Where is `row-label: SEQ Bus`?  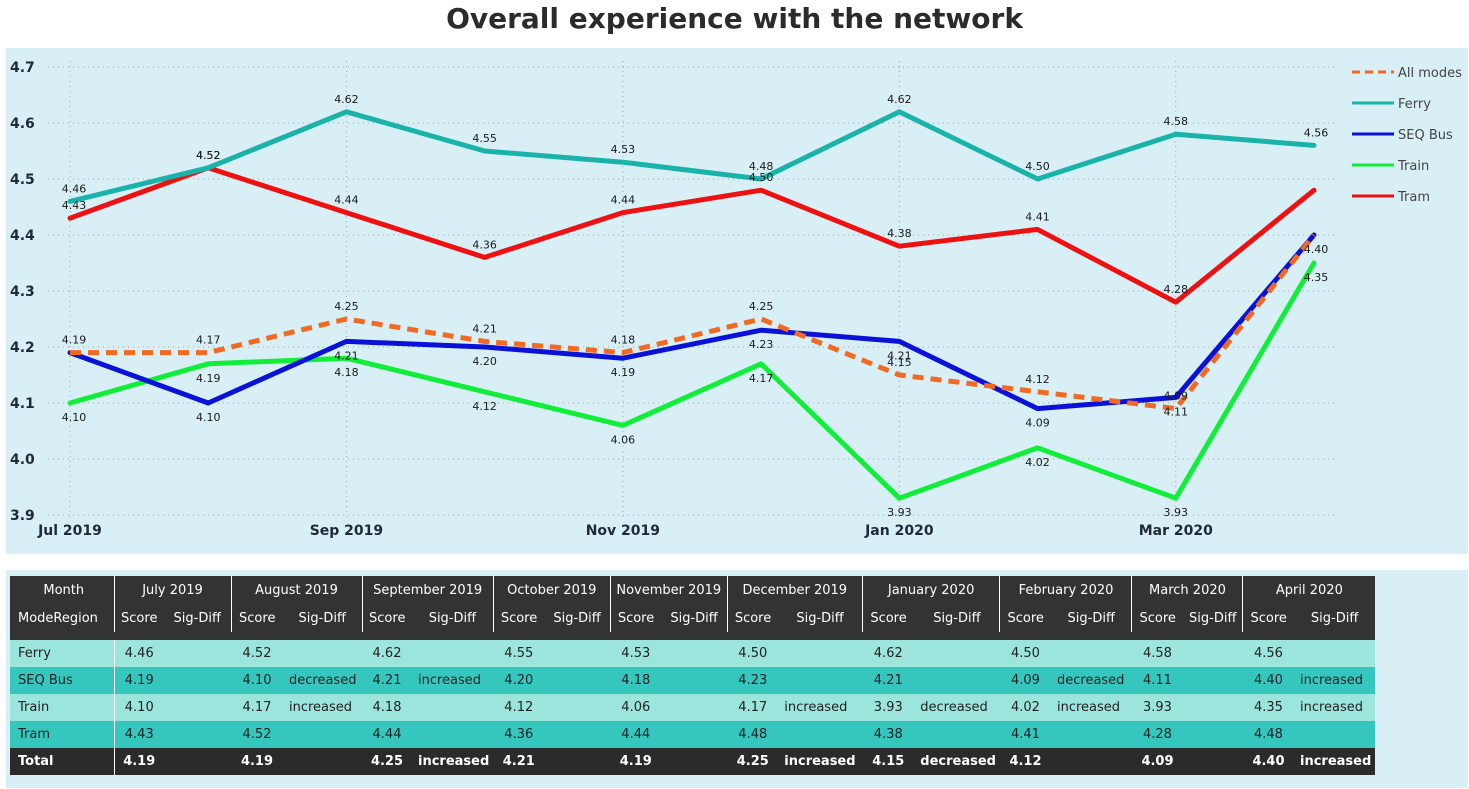
row-label: SEQ Bus is located at coordinates (62, 680).